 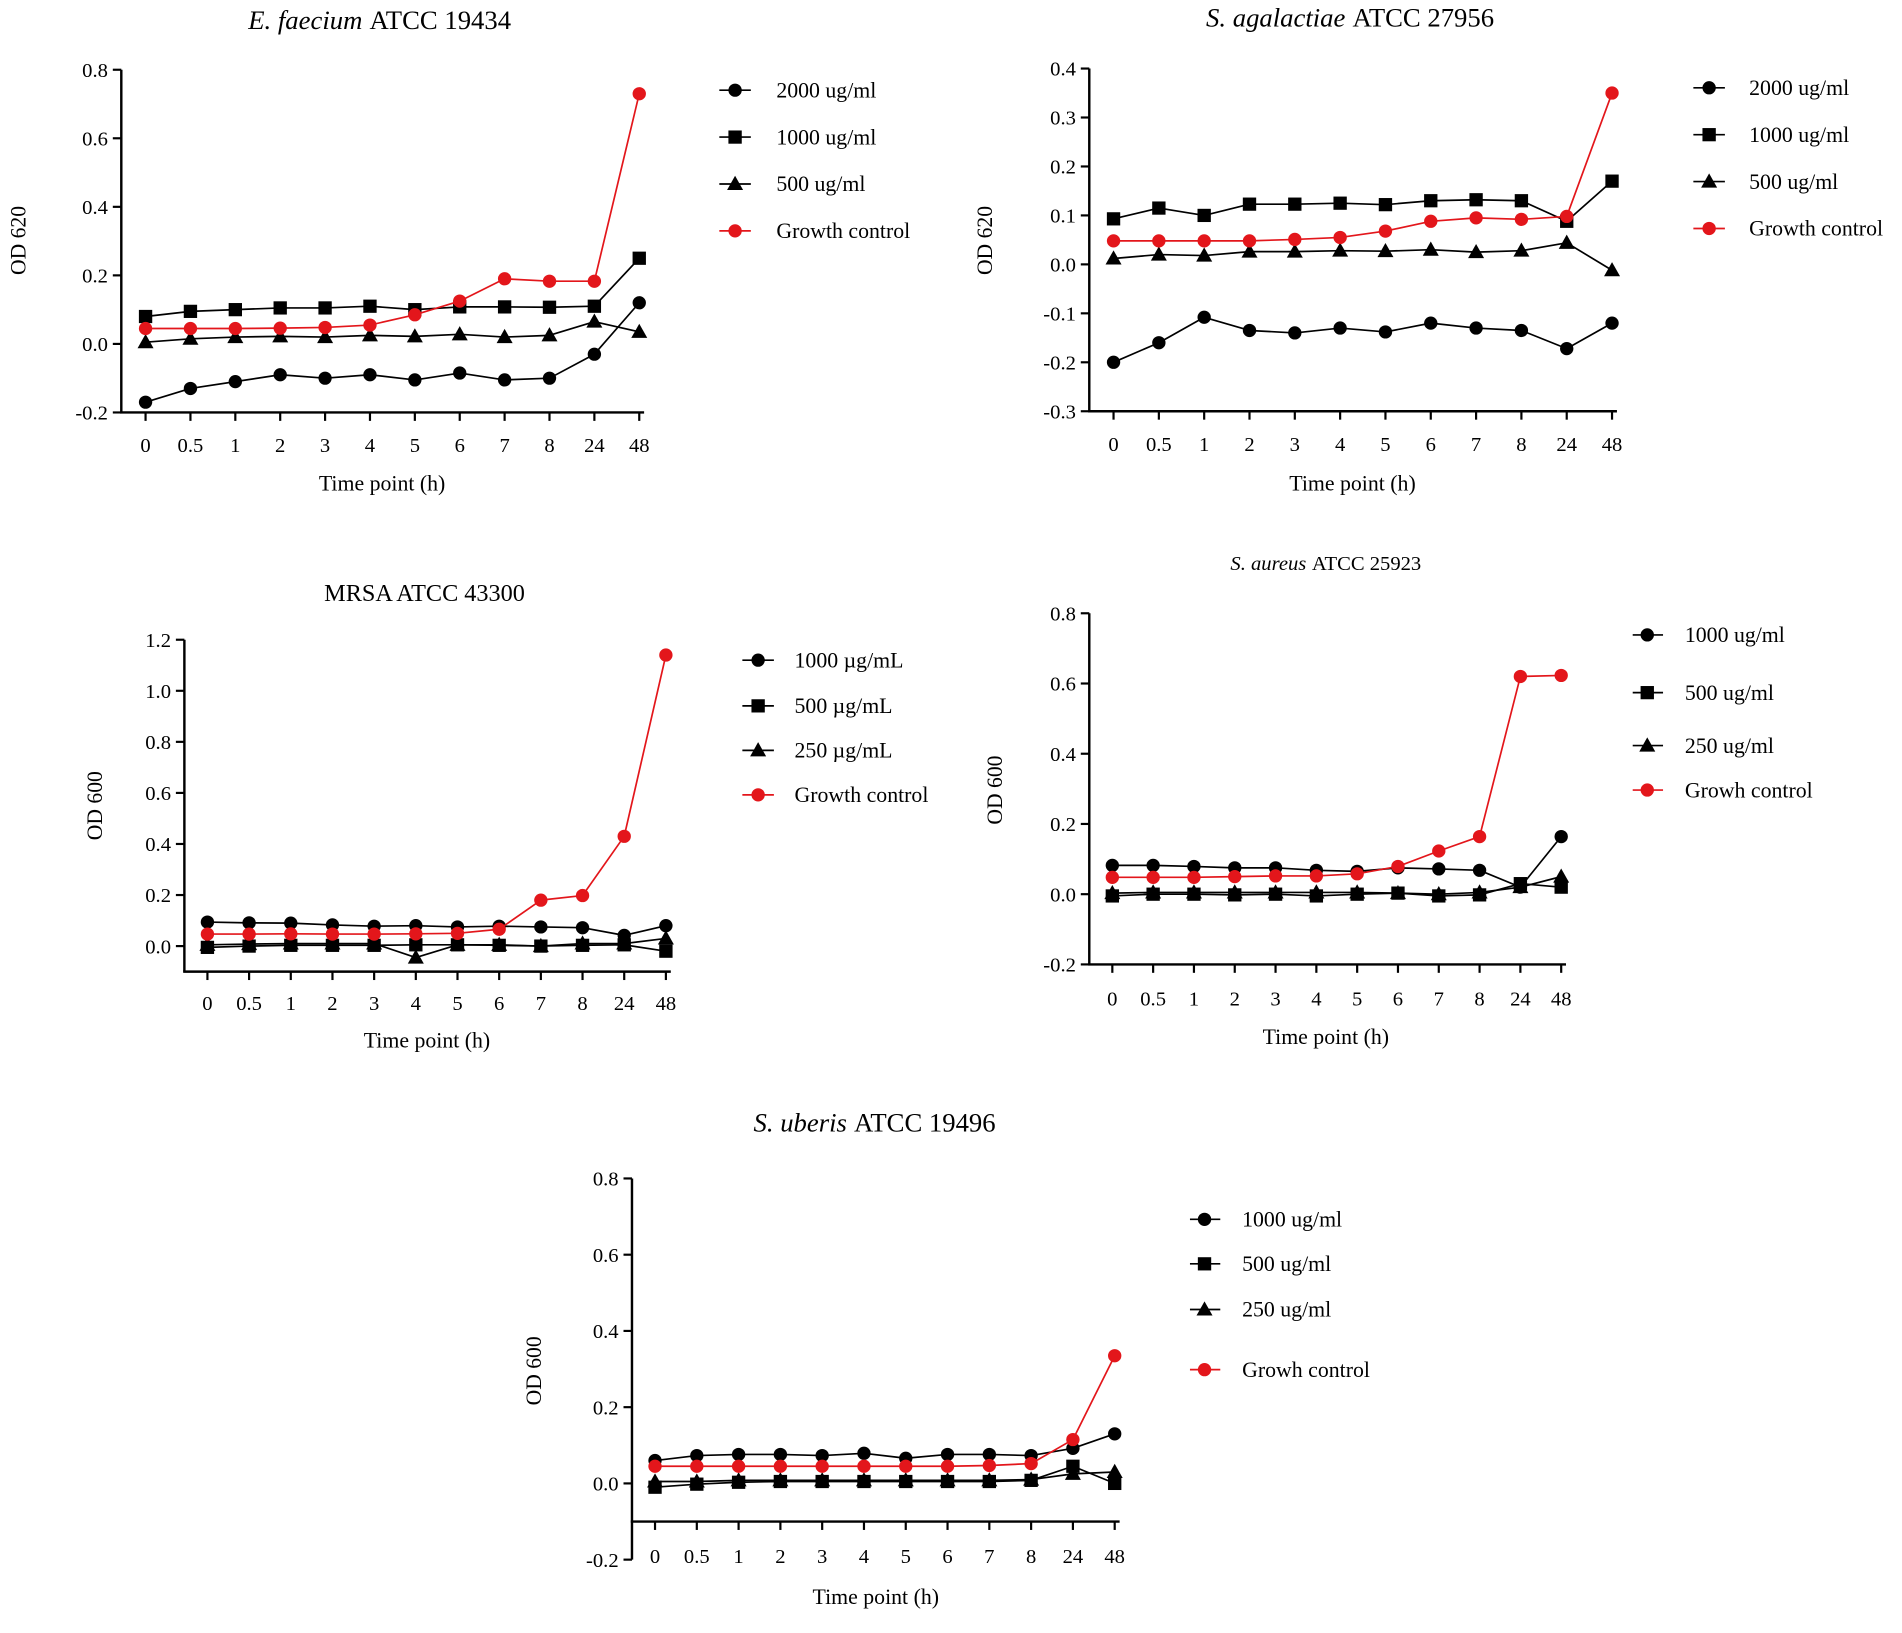 I want to click on y-tick-label: 0.2, so click(x=1063, y=168).